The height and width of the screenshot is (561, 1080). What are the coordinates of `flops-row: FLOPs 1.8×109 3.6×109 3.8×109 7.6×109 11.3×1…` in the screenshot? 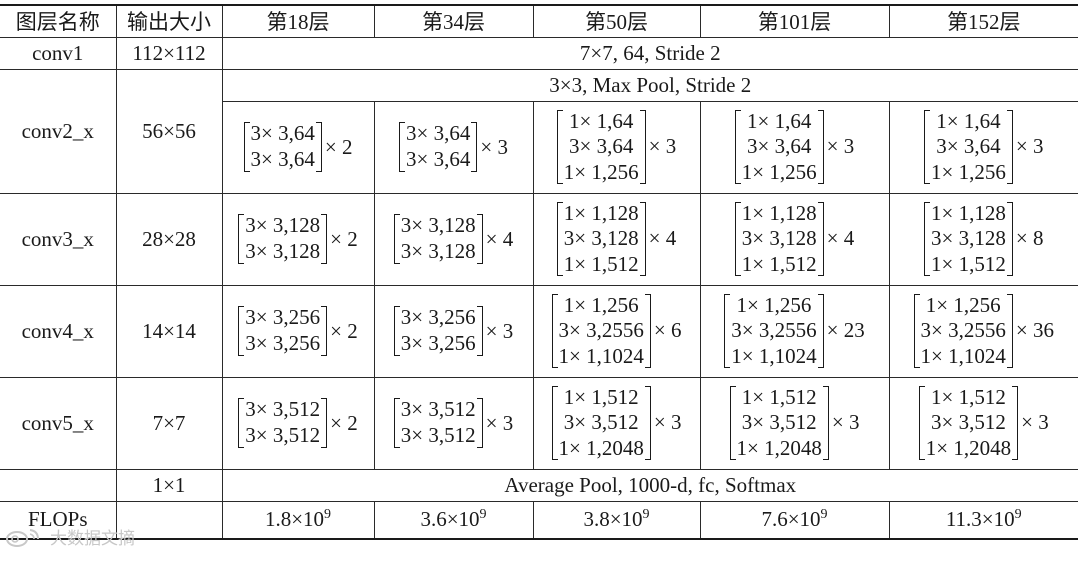 It's located at (539, 520).